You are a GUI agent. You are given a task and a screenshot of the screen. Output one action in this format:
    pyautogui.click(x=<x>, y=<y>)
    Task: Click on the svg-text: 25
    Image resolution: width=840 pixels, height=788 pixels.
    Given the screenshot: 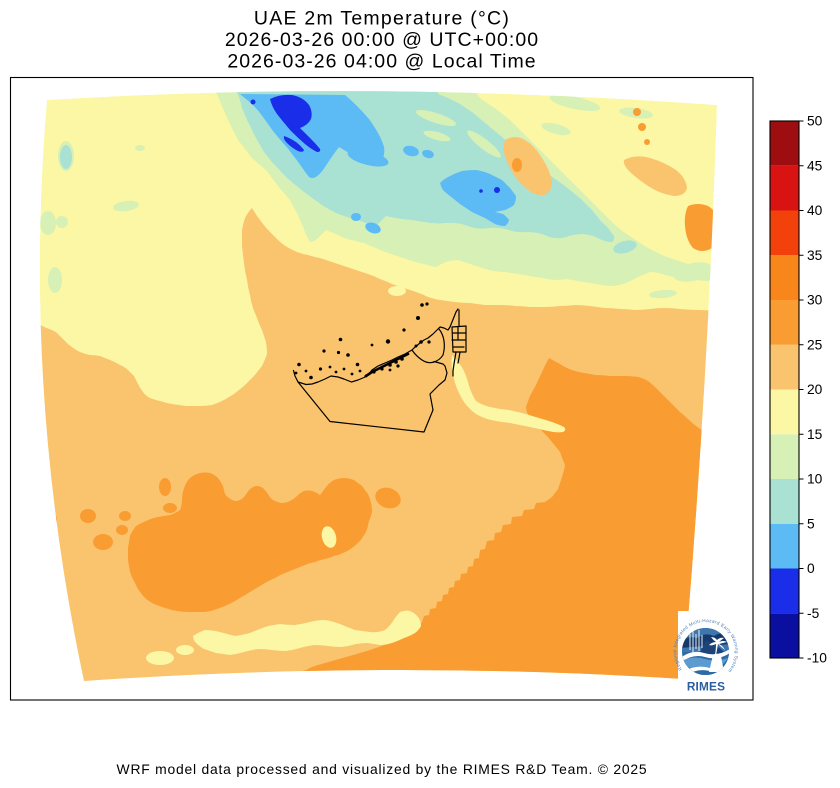 What is the action you would take?
    pyautogui.click(x=815, y=344)
    